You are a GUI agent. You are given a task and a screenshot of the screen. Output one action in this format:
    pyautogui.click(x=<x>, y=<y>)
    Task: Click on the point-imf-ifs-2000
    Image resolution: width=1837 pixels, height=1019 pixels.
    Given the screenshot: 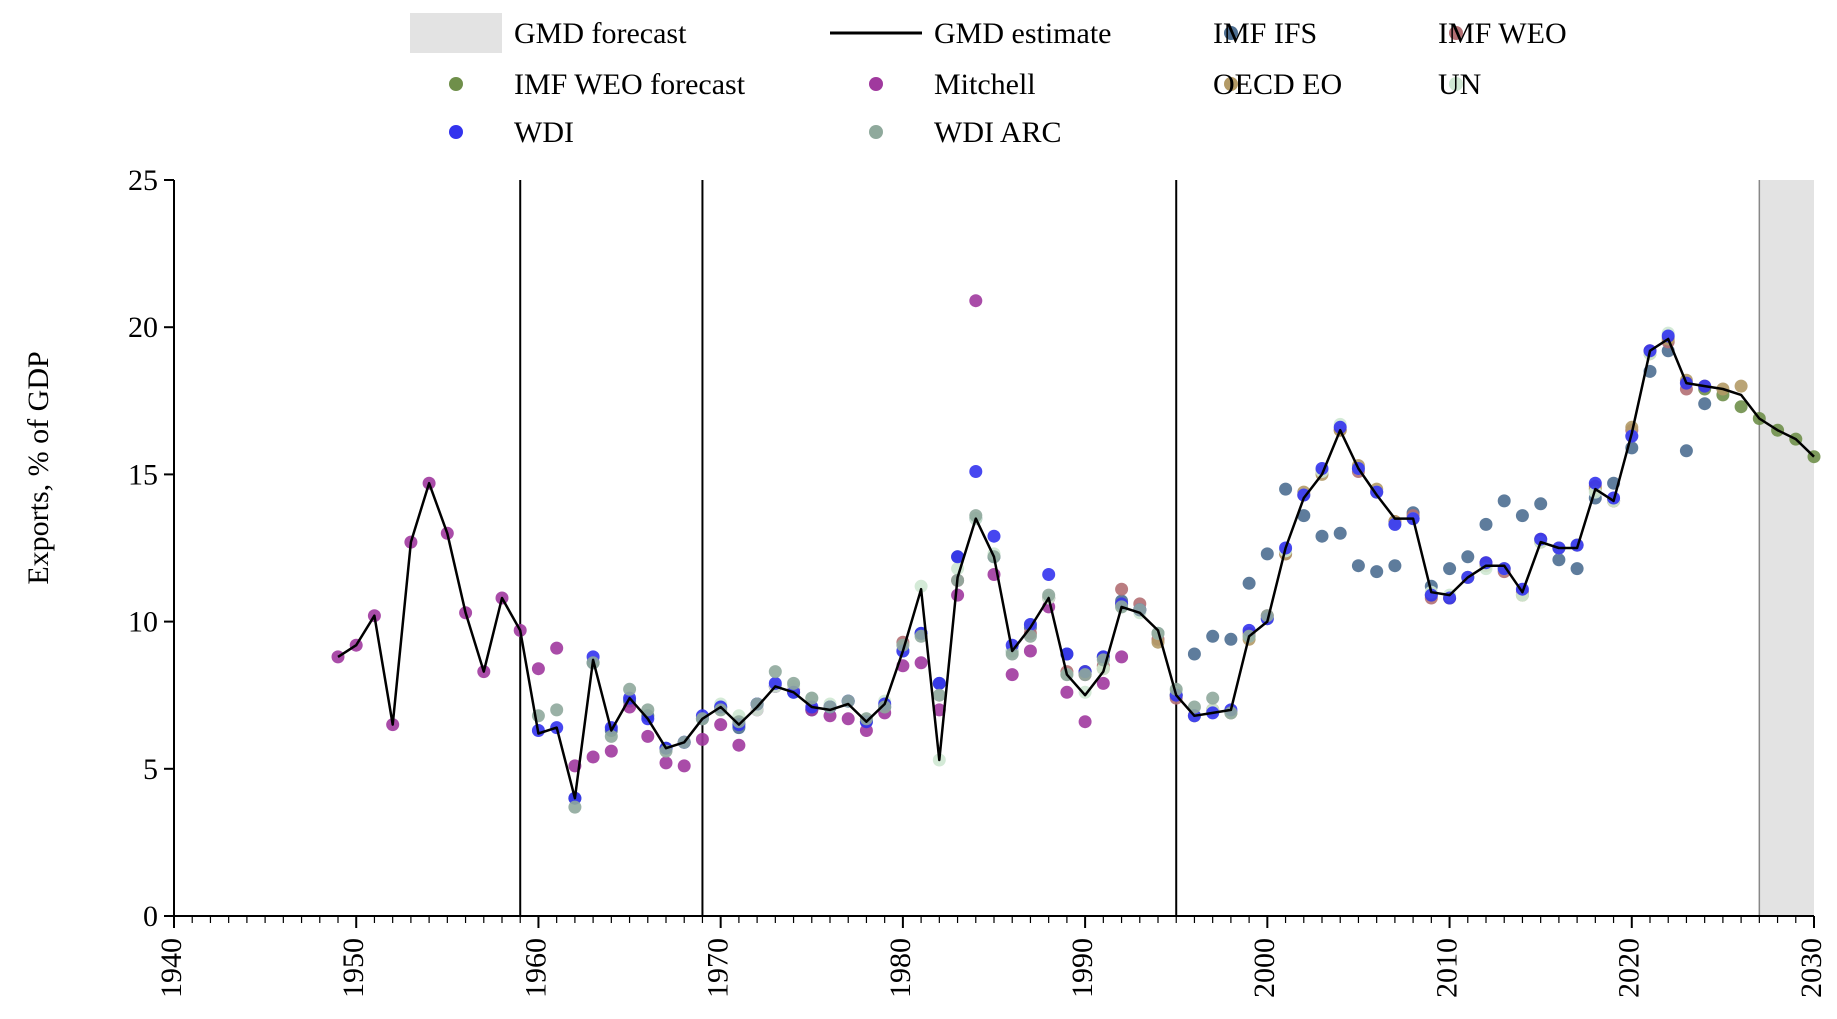 What is the action you would take?
    pyautogui.click(x=1267, y=554)
    